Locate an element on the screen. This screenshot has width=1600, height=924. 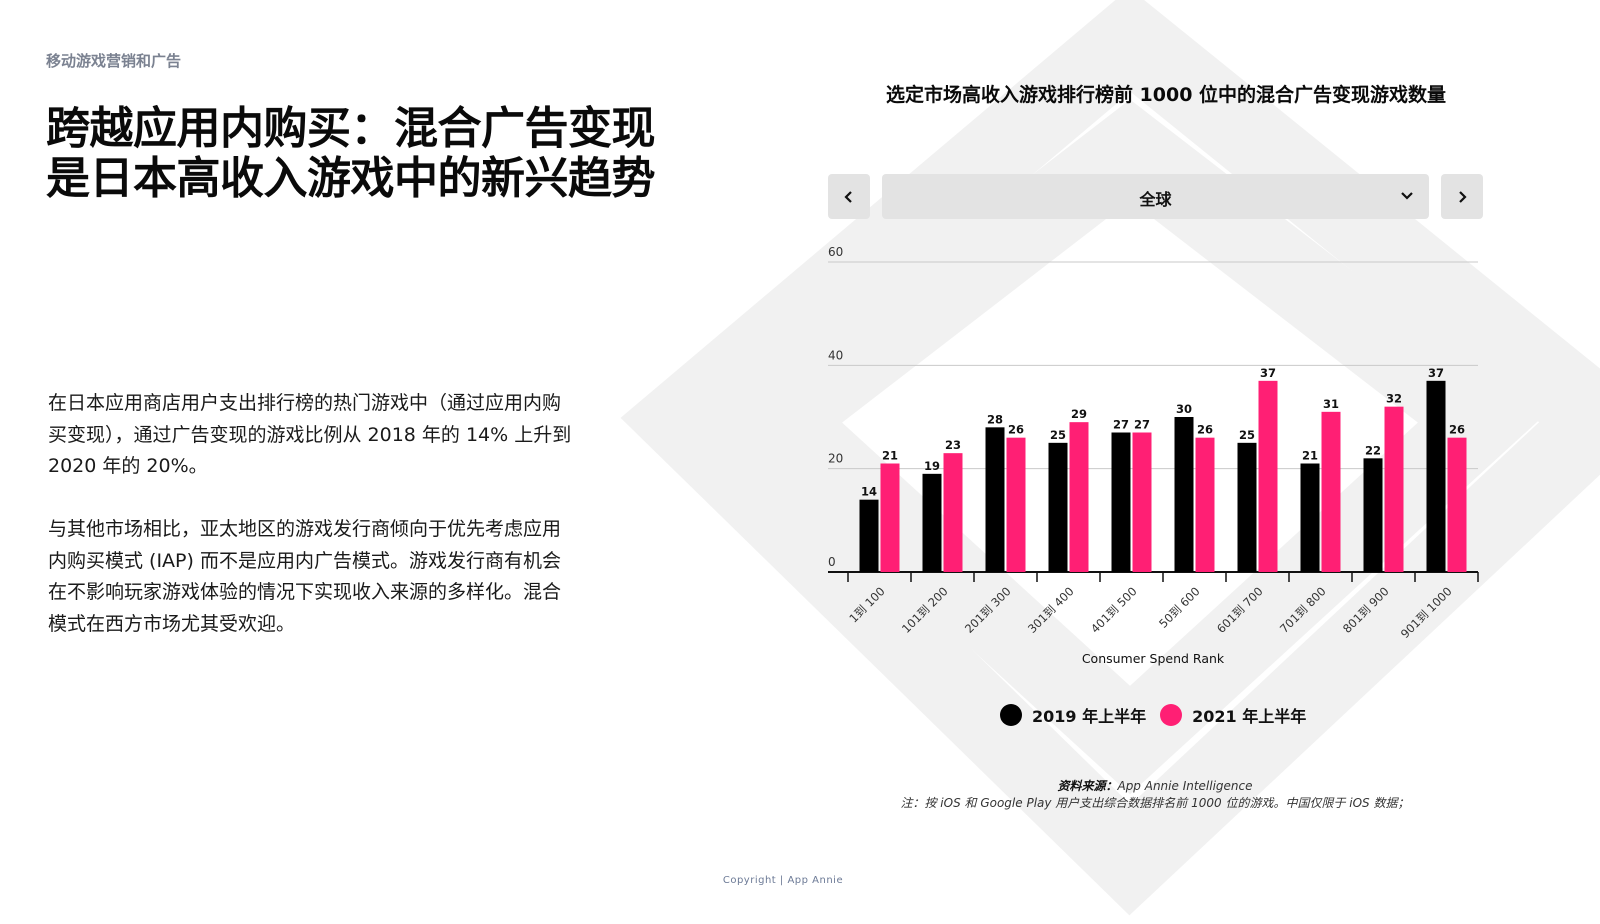
x-tick-label: 401到 500 is located at coordinates (1114, 610).